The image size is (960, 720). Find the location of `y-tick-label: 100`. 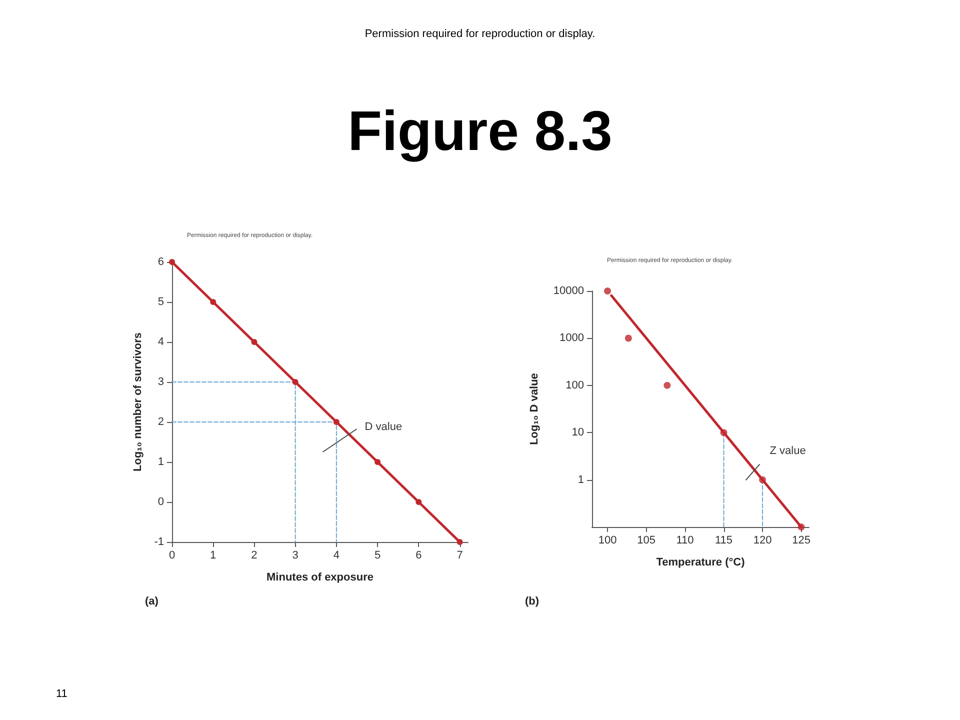

y-tick-label: 100 is located at coordinates (575, 385).